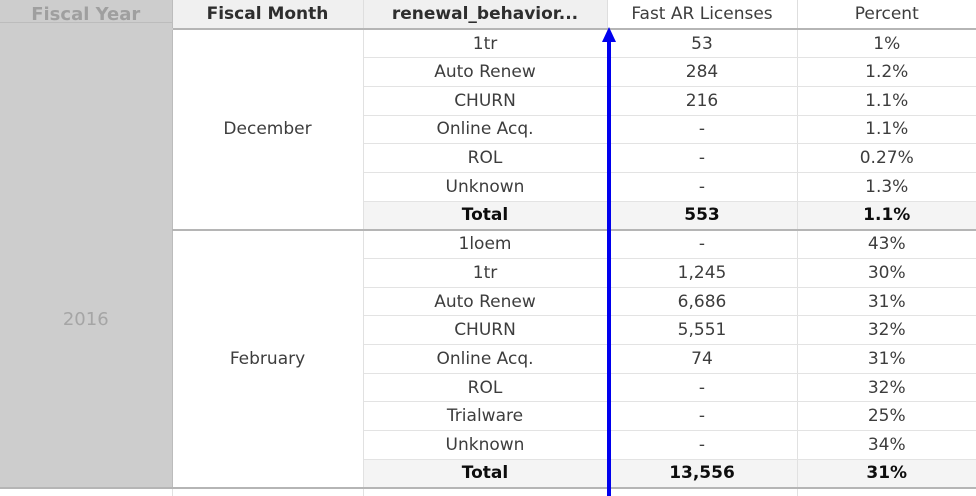 This screenshot has width=976, height=496. I want to click on cell-licenses: 216, so click(702, 101).